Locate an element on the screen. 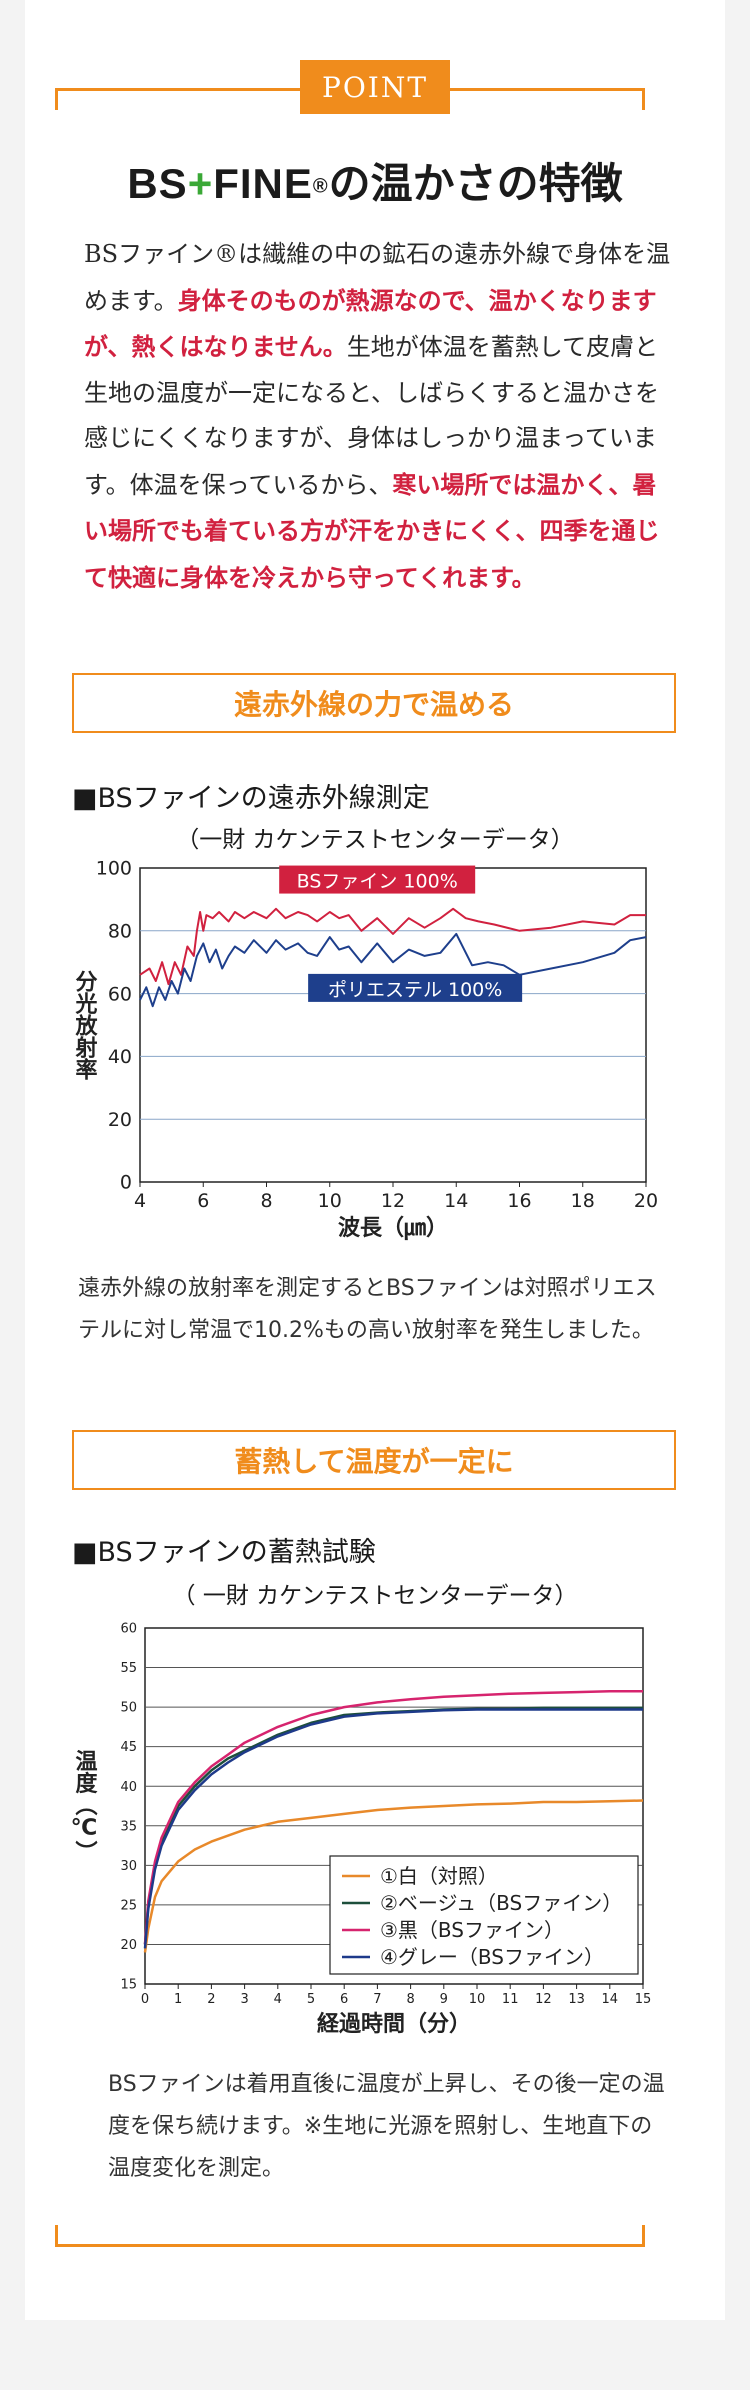 The image size is (750, 2390). x-axis-label: 経過時間（分） is located at coordinates (394, 2024).